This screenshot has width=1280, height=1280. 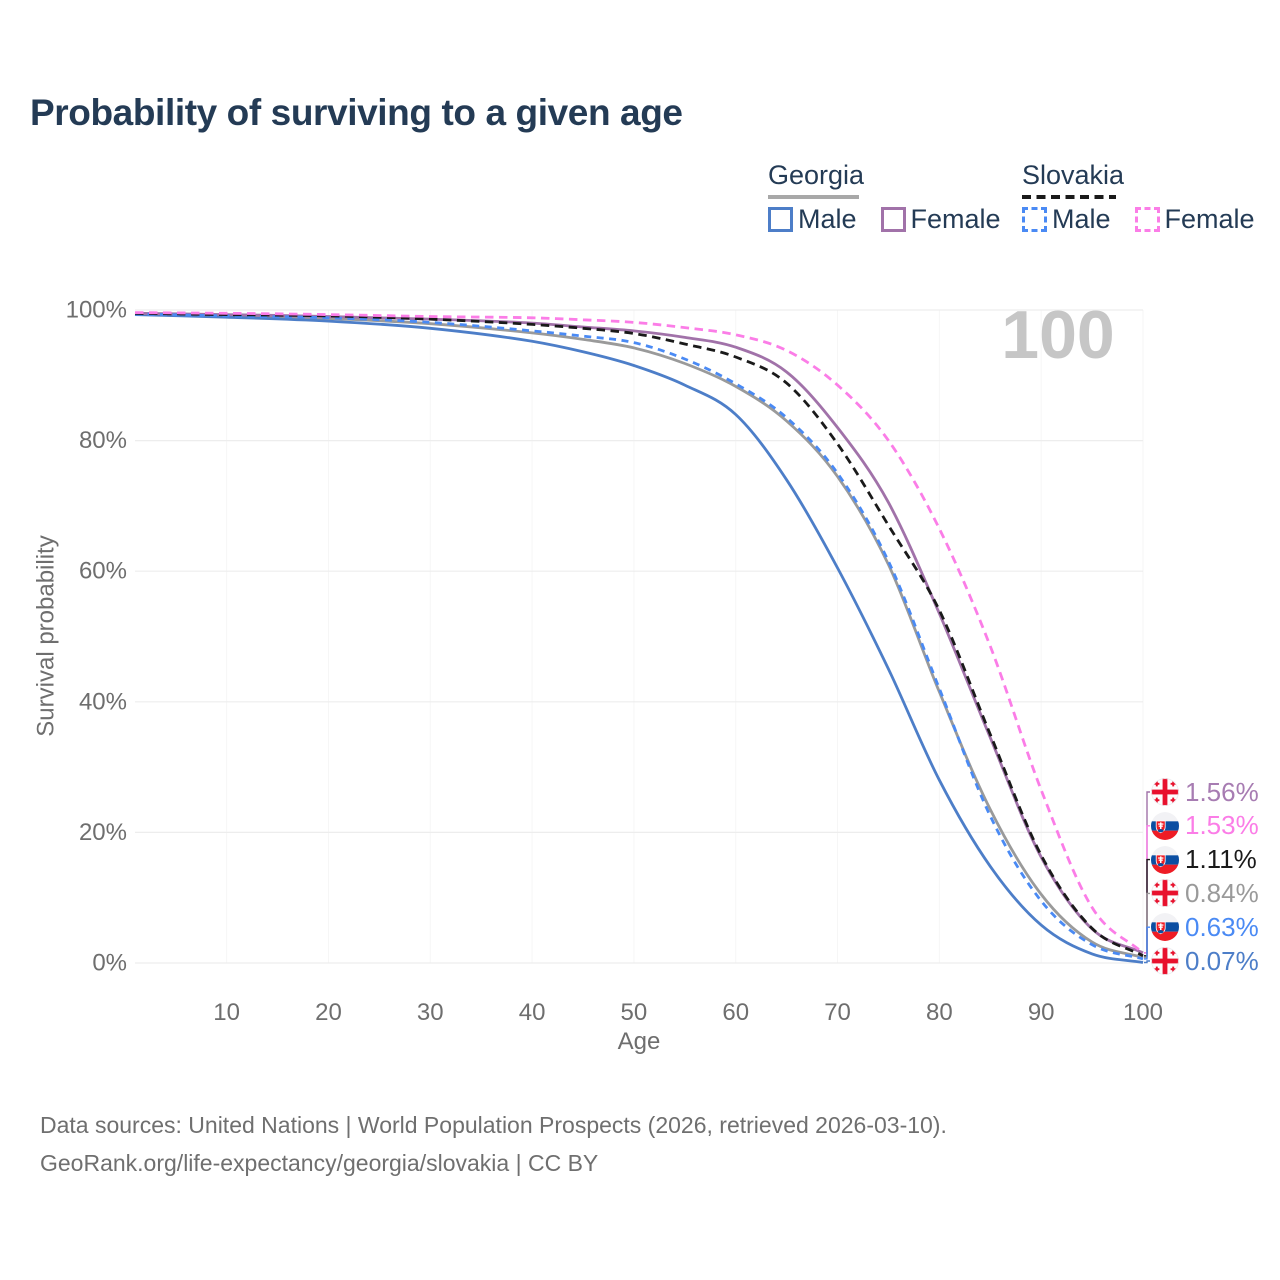 What do you see at coordinates (735, 1012) in the screenshot?
I see `x-tick-60: 60` at bounding box center [735, 1012].